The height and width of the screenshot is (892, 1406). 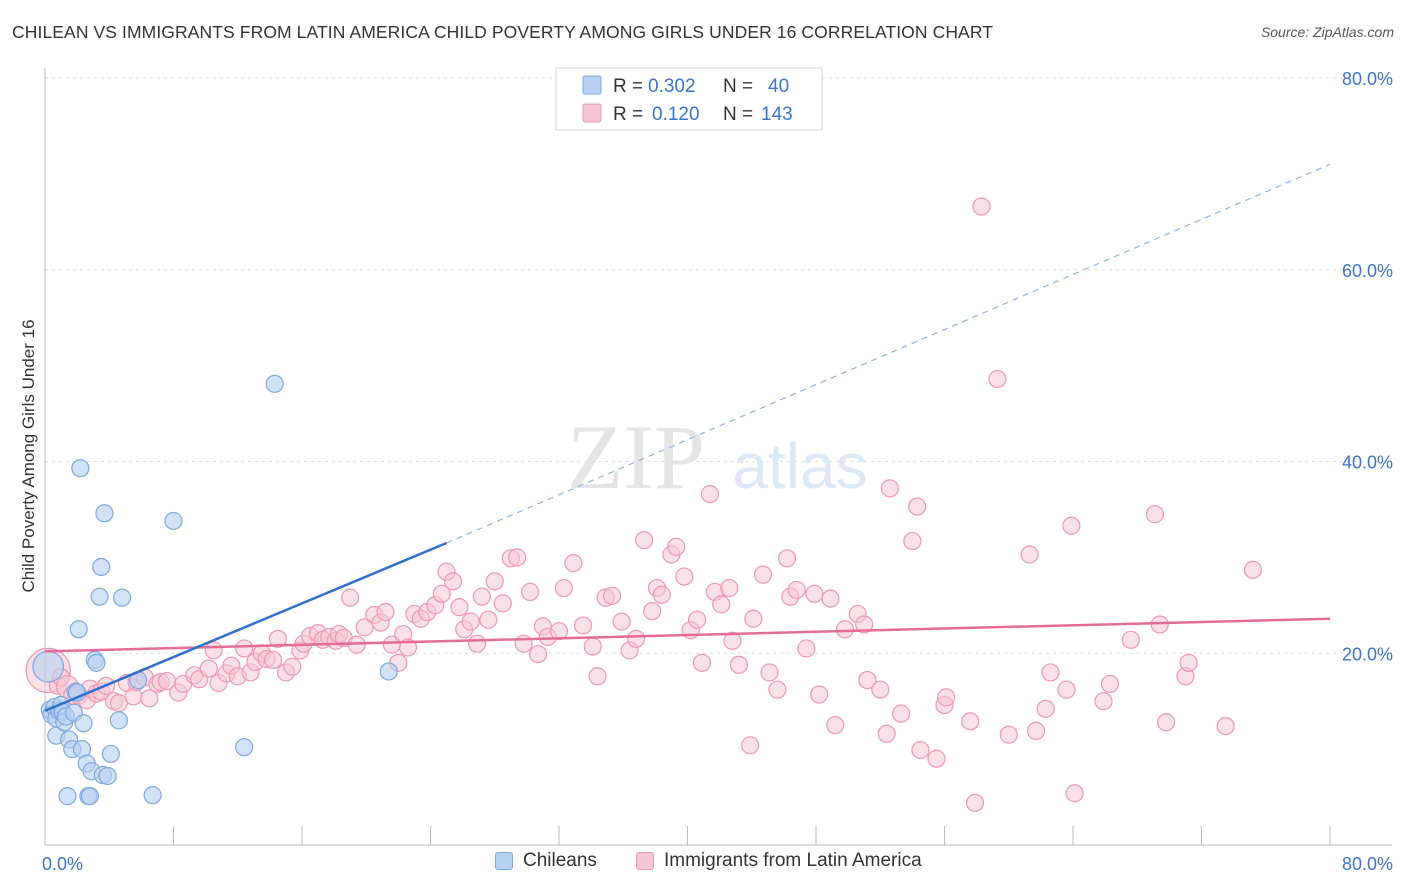 What do you see at coordinates (687, 635) in the screenshot?
I see `immigrants-trend-line` at bounding box center [687, 635].